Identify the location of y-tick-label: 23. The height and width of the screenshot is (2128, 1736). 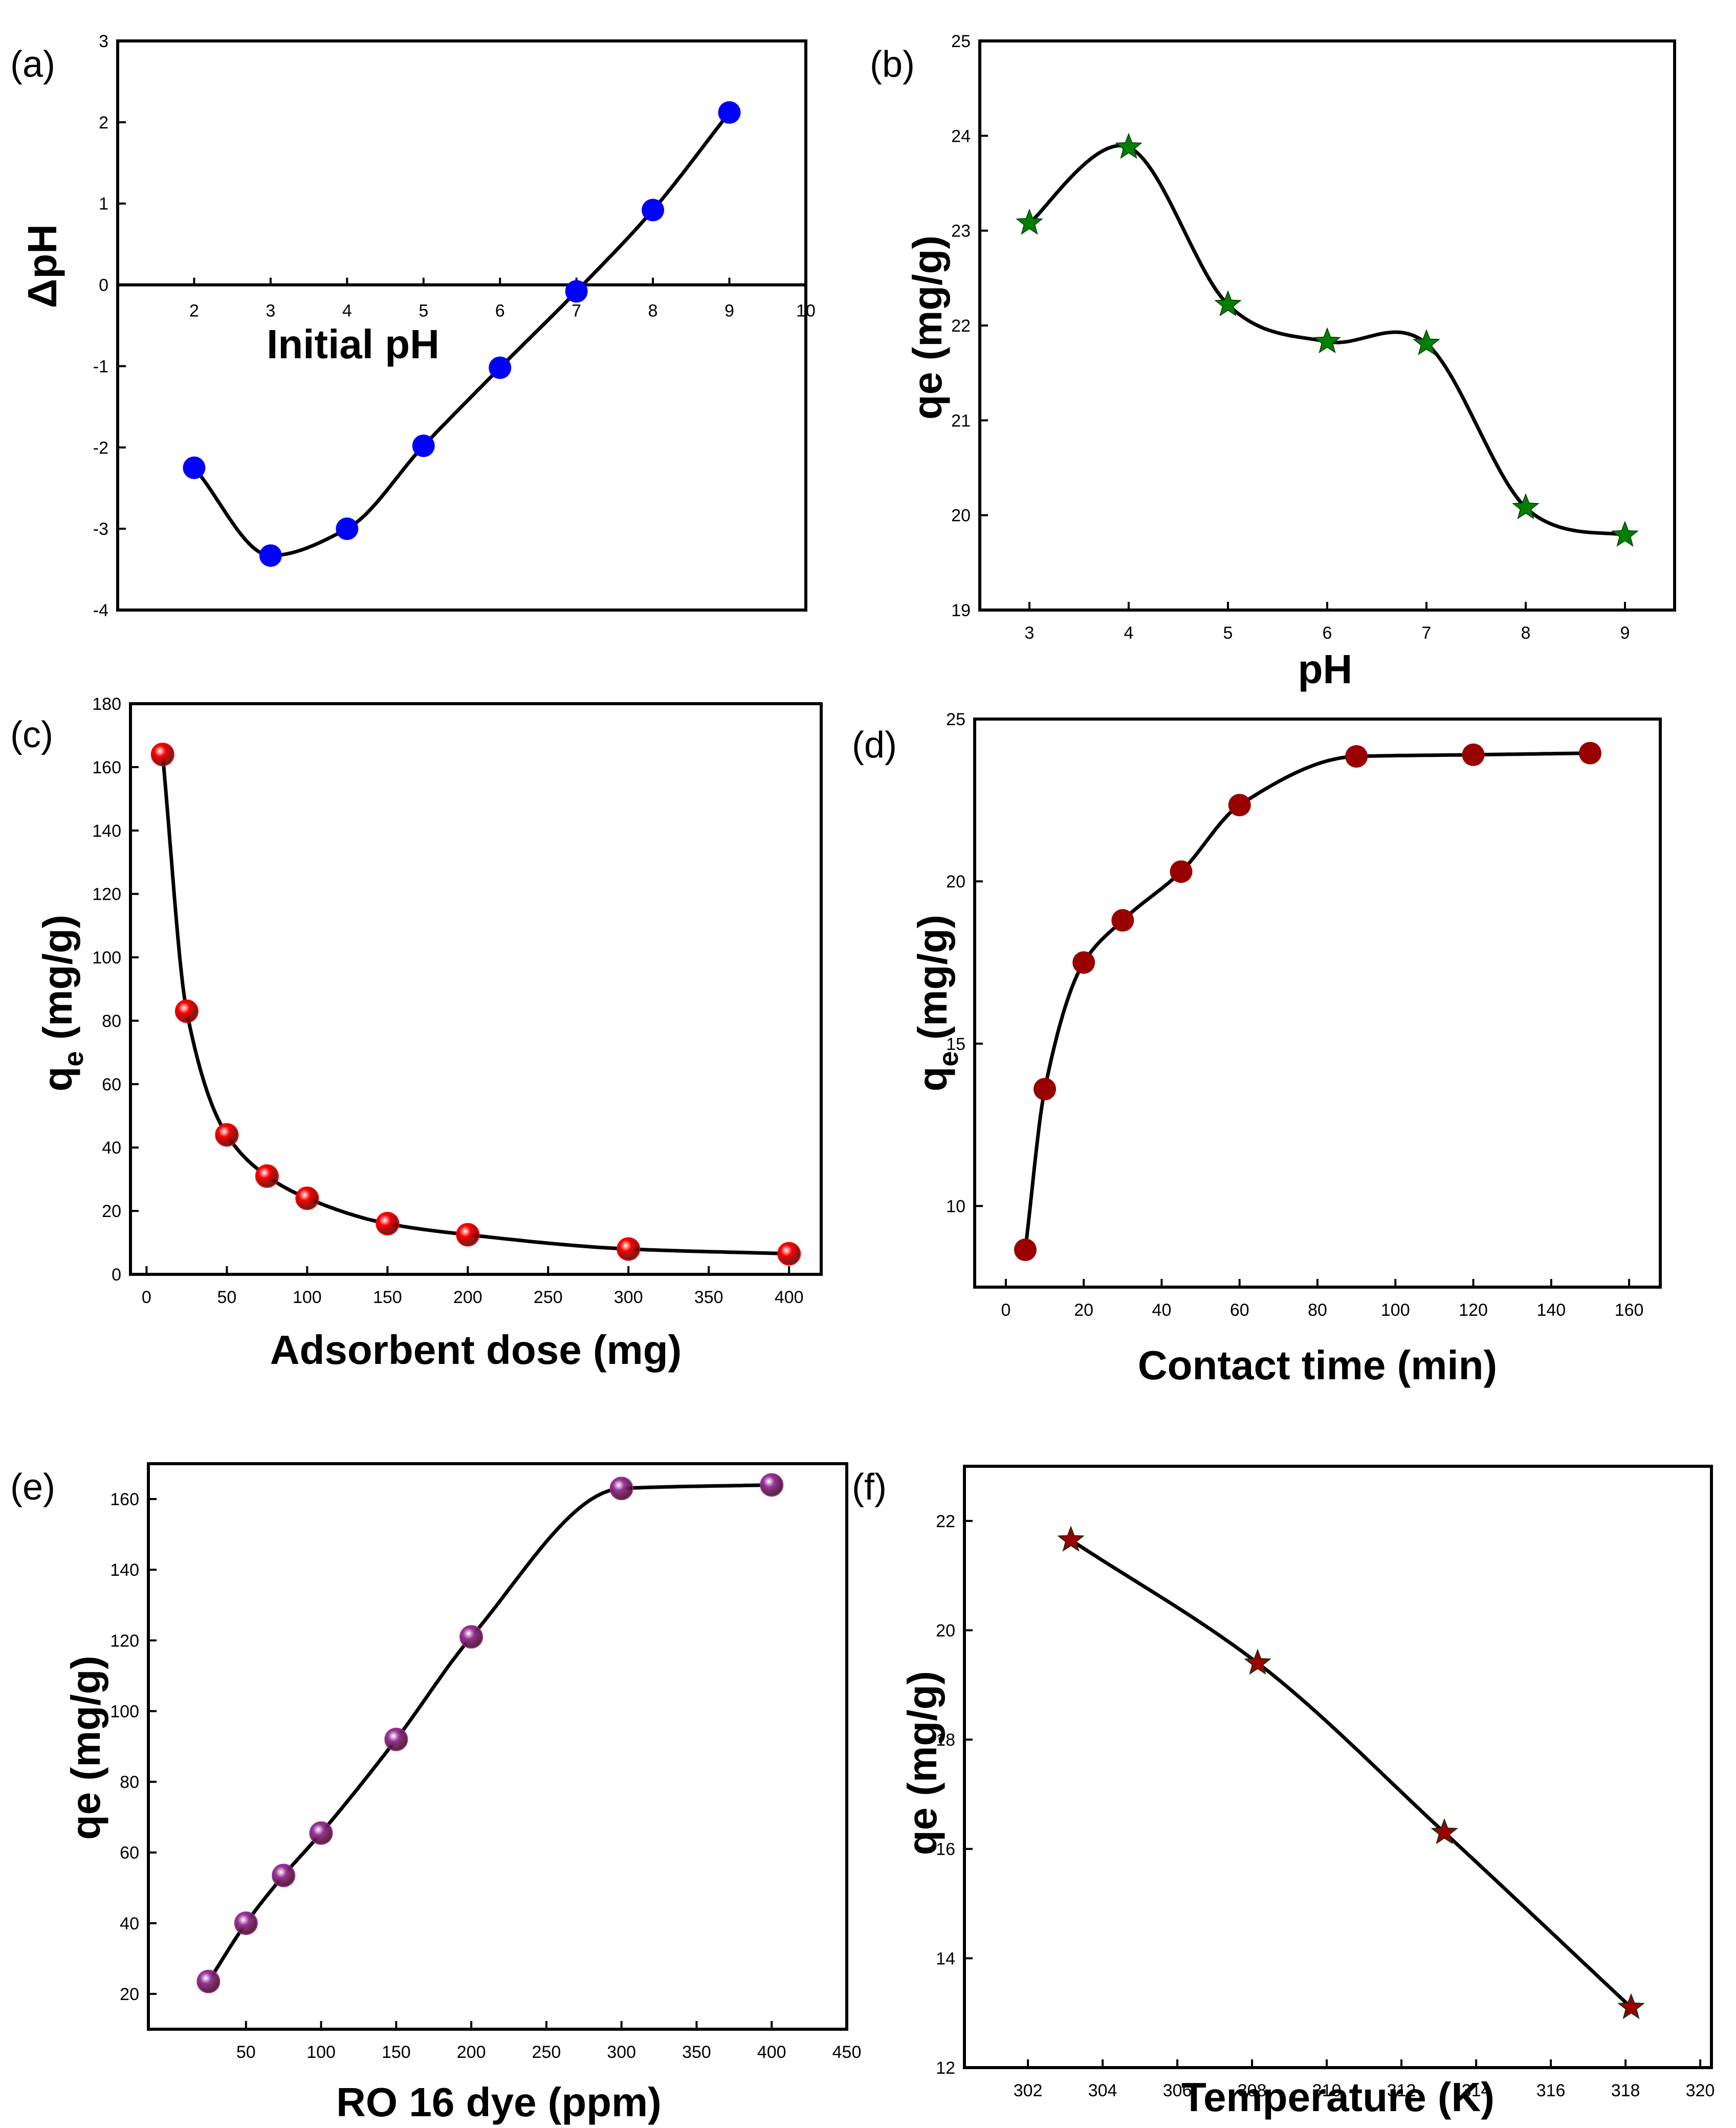
(961, 231).